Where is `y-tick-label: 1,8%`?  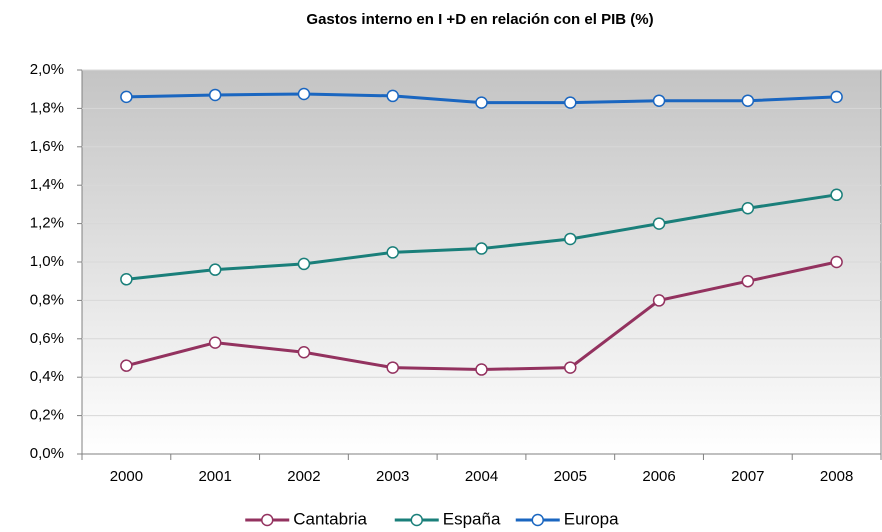
y-tick-label: 1,8% is located at coordinates (47, 107).